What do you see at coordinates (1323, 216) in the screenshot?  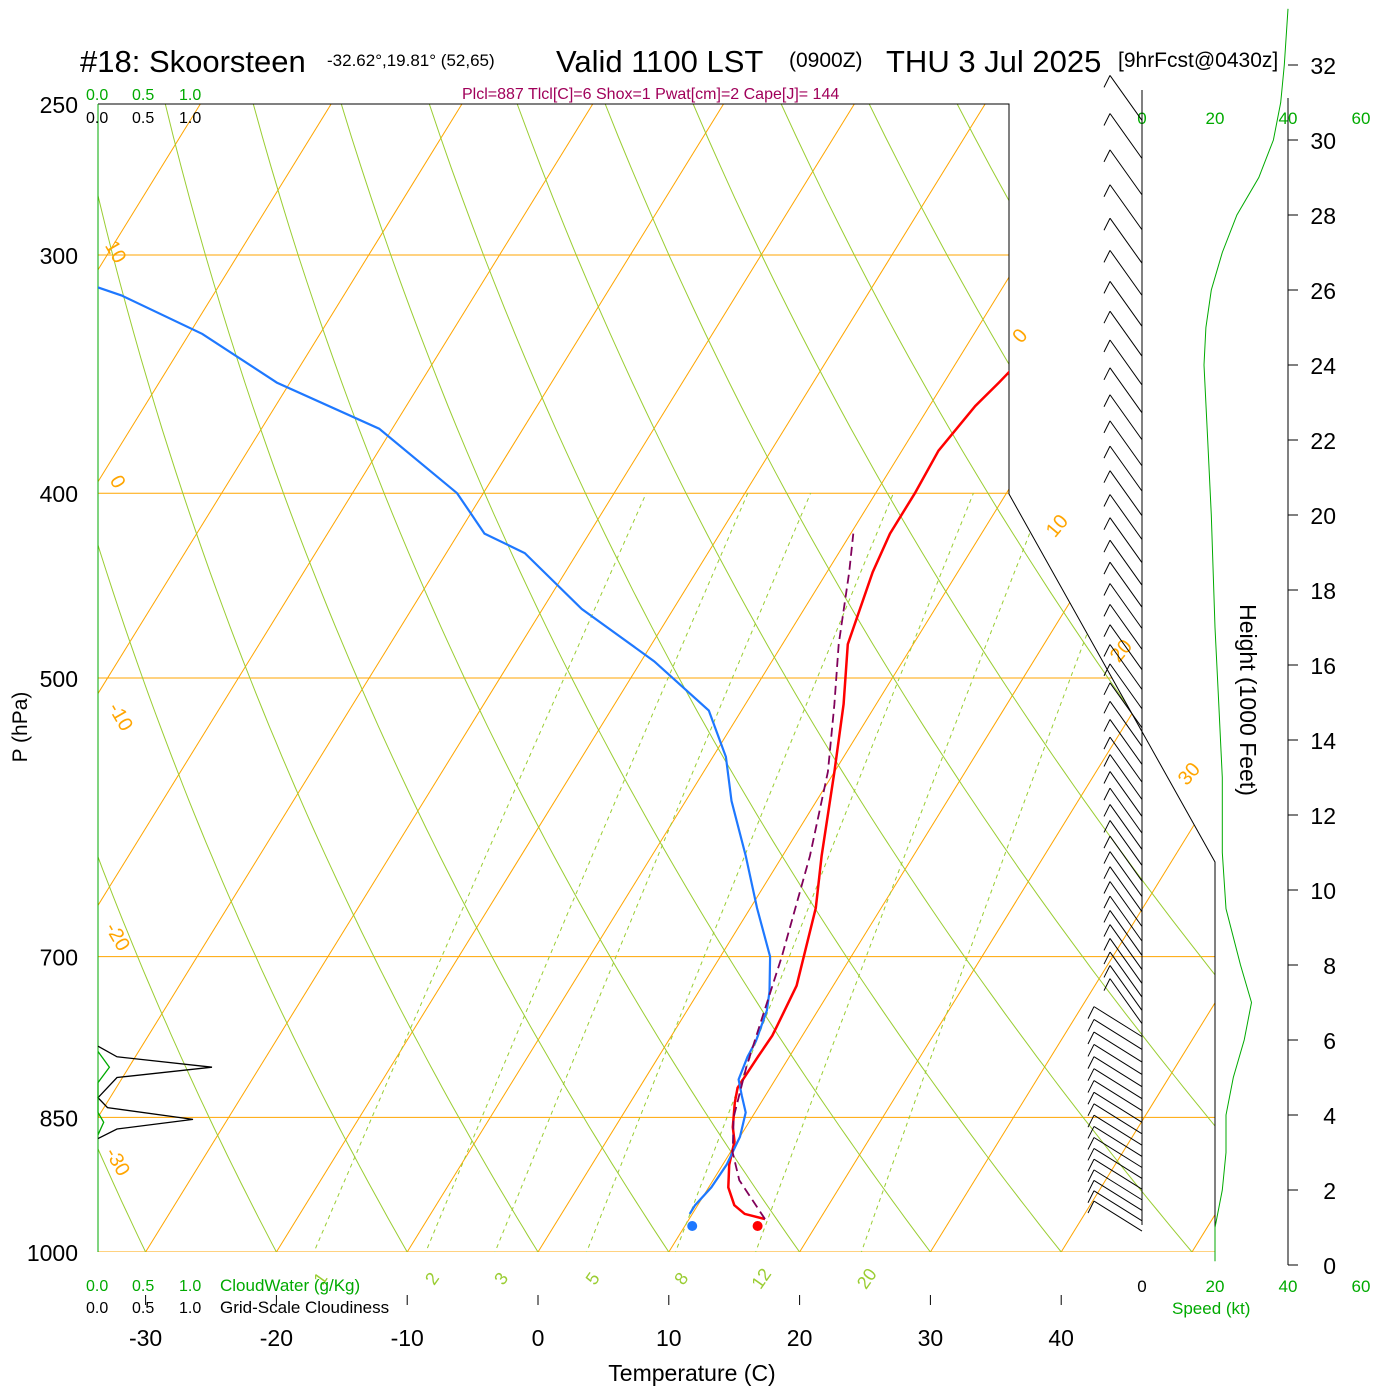 I see `height-tick-label: 28` at bounding box center [1323, 216].